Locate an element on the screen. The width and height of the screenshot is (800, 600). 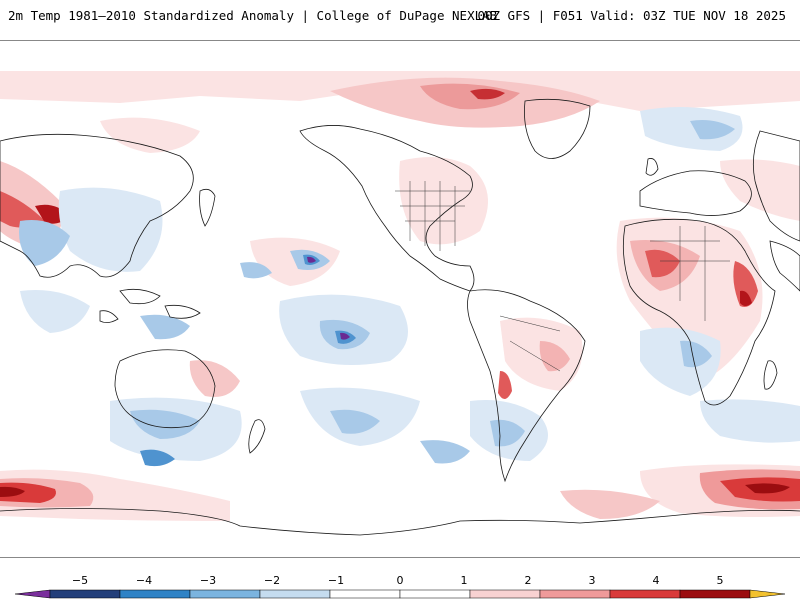
colorbar-max-arrow is located at coordinates (767, 594).